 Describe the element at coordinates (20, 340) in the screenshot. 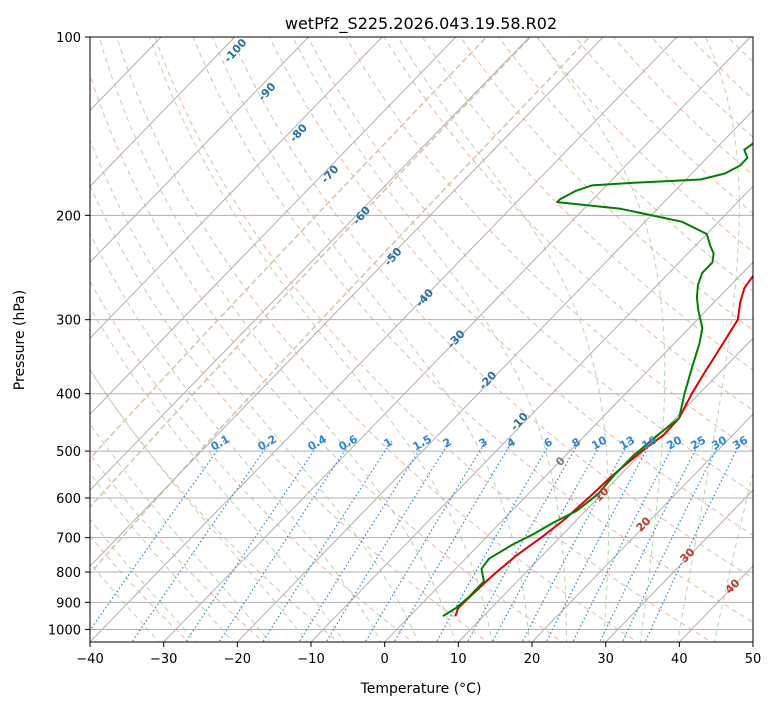

I see `y-axis-label: Pressure (hPa)` at that location.